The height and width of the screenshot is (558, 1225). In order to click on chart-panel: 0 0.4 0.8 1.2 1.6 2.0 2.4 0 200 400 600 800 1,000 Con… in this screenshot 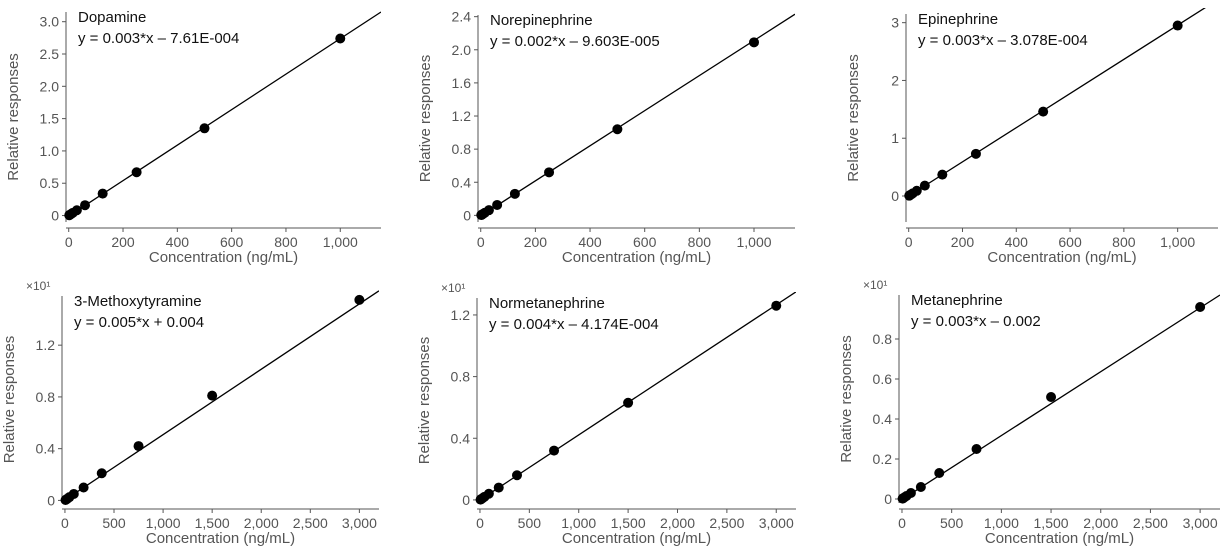, I will do `click(606, 137)`.